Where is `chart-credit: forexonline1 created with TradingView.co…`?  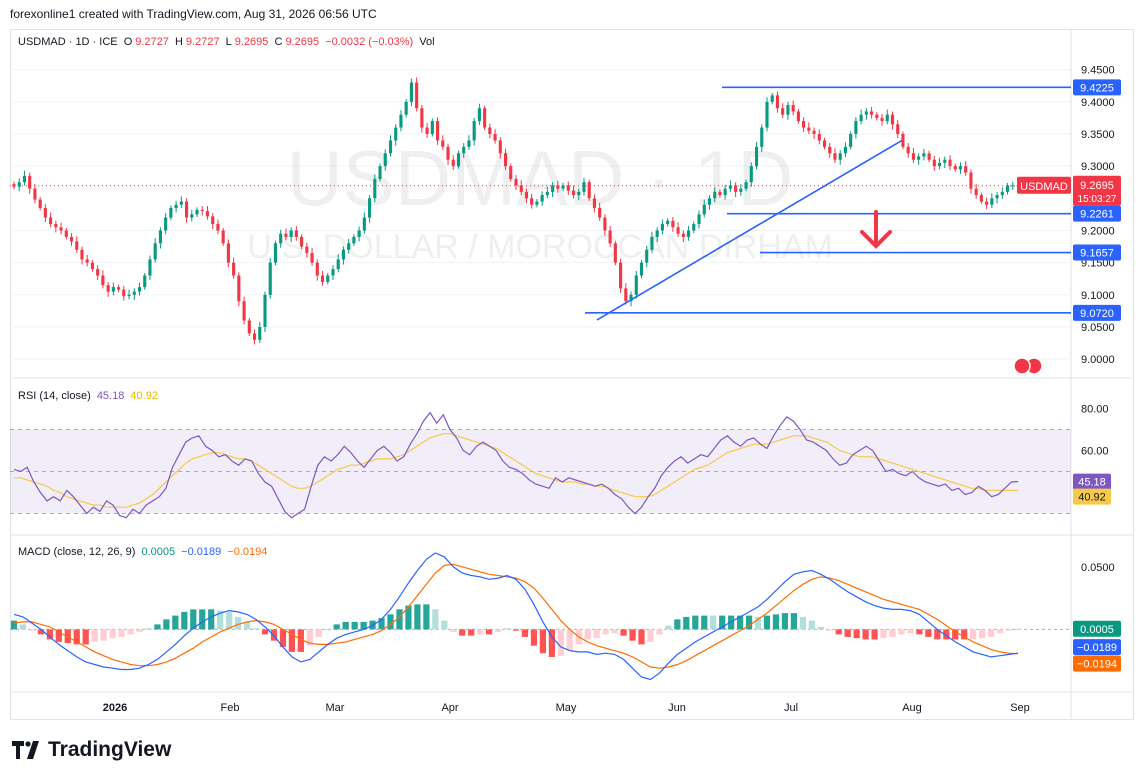
chart-credit: forexonline1 created with TradingView.co… is located at coordinates (193, 14).